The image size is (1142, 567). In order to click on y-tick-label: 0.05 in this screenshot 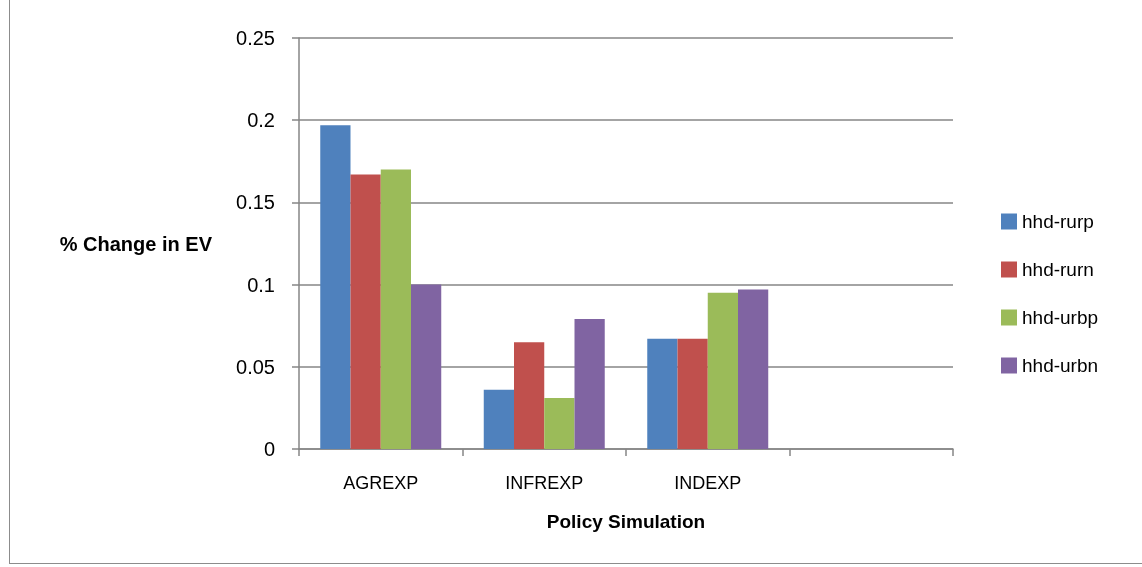, I will do `click(255, 366)`.